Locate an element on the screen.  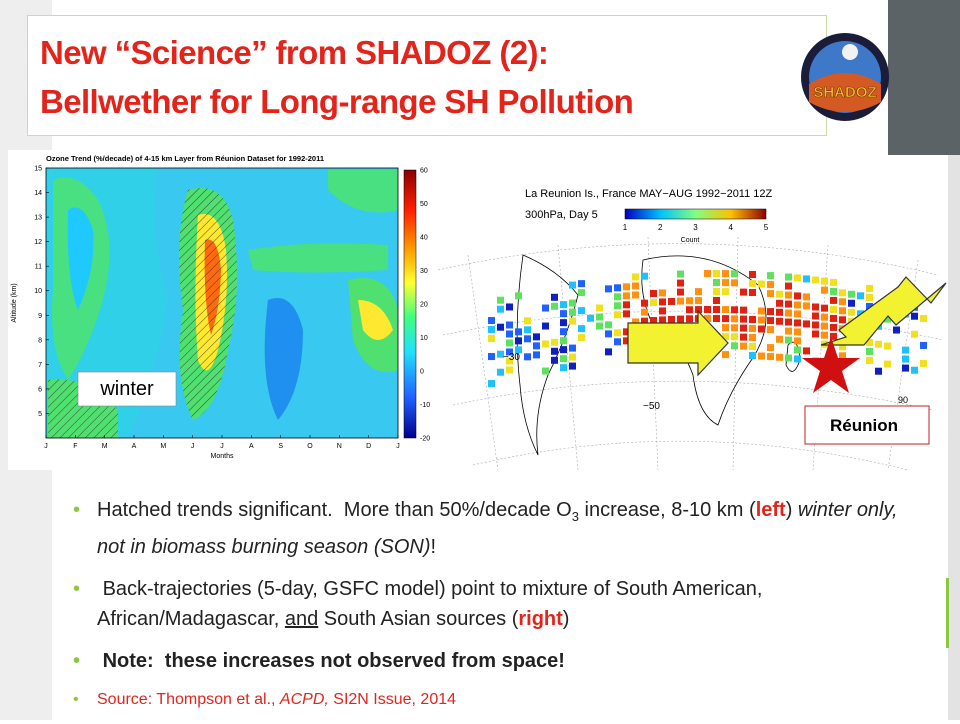
arrow is located at coordinates (678, 343).